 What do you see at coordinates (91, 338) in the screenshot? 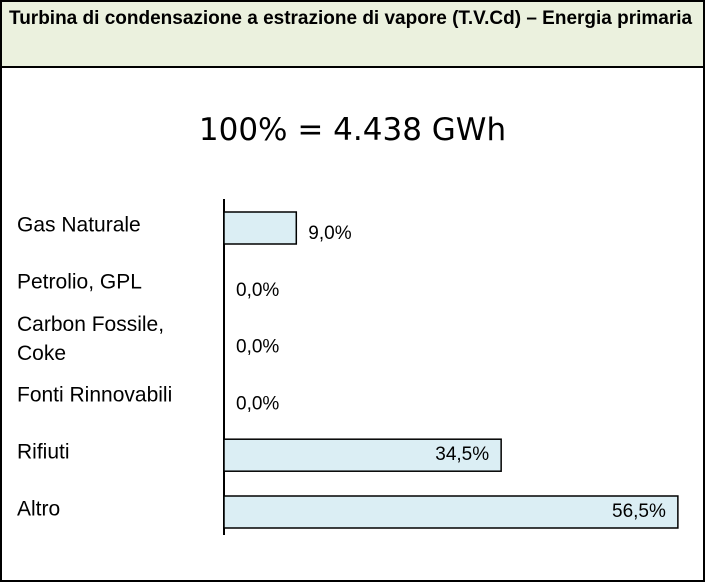
I see `category-label: Carbon Fossile, Coke` at bounding box center [91, 338].